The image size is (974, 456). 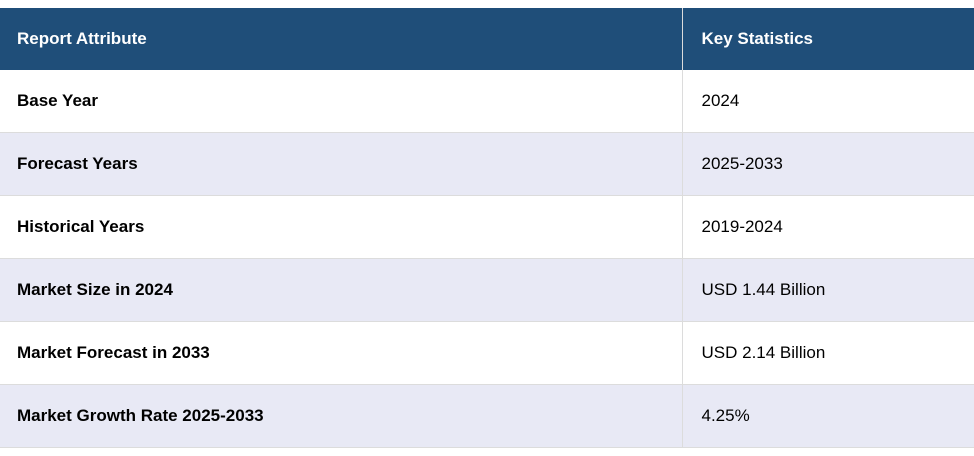 I want to click on value-cell: 2019-2024, so click(x=828, y=227).